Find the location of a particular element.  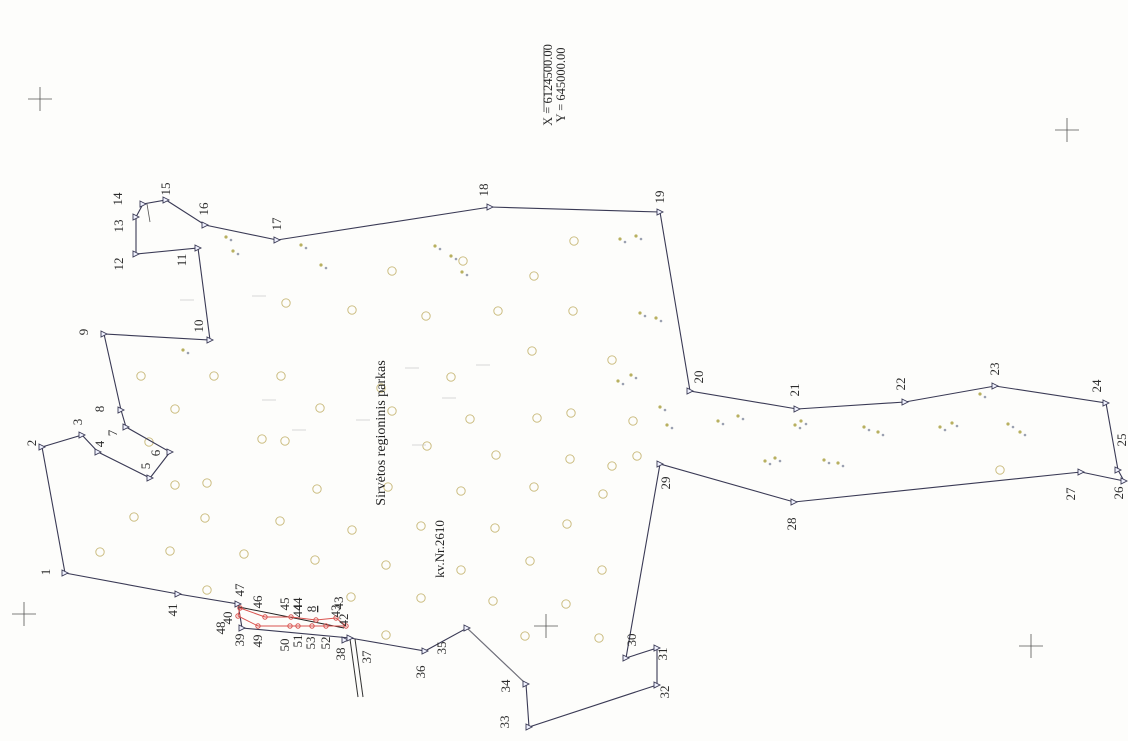

point-label-48: 48 is located at coordinates (220, 628).